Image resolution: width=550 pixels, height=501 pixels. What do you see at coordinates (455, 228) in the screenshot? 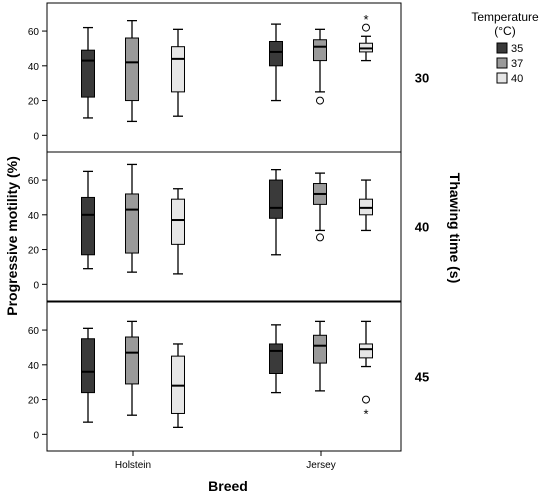
I see `facet-axis-label: Thawing time (s)` at bounding box center [455, 228].